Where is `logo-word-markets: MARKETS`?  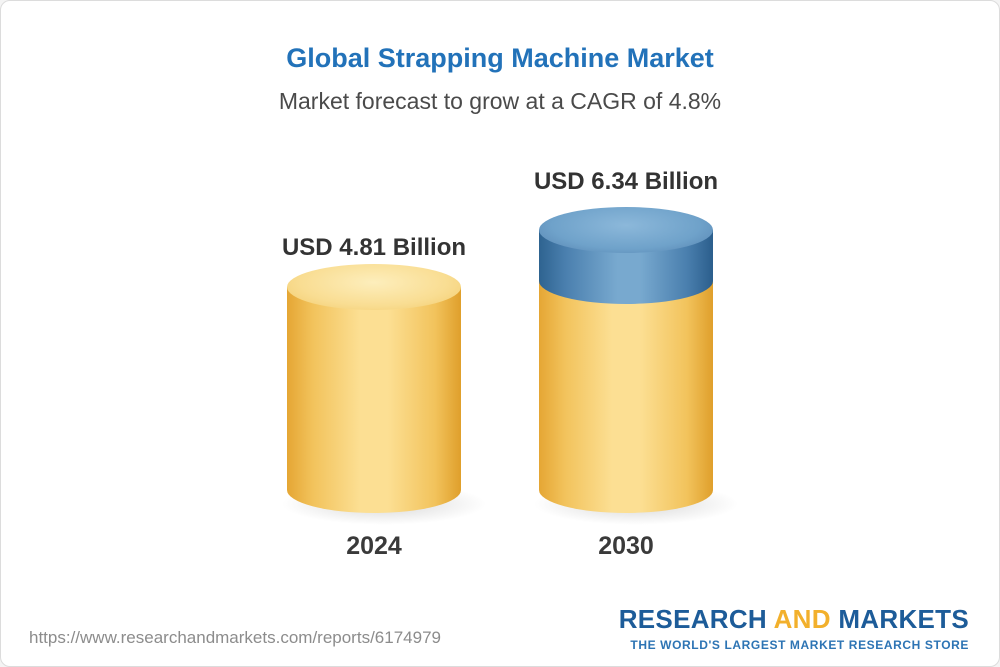
logo-word-markets: MARKETS is located at coordinates (903, 619).